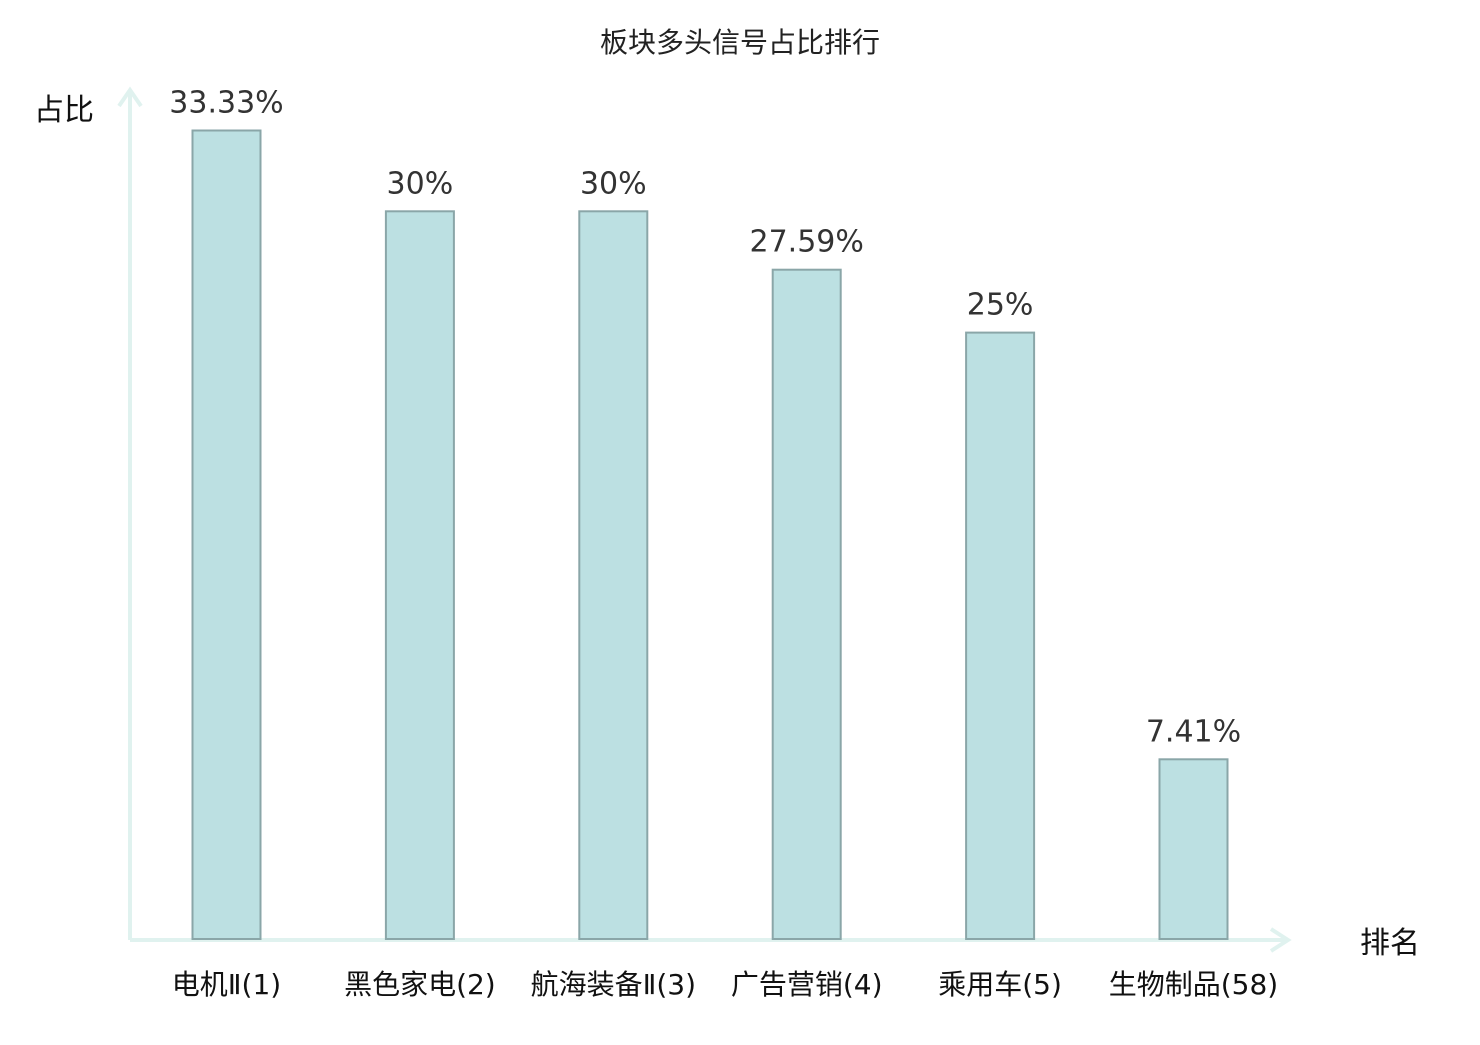  Describe the element at coordinates (1193, 984) in the screenshot. I see `x-tick-label: 生物制品(58)` at that location.